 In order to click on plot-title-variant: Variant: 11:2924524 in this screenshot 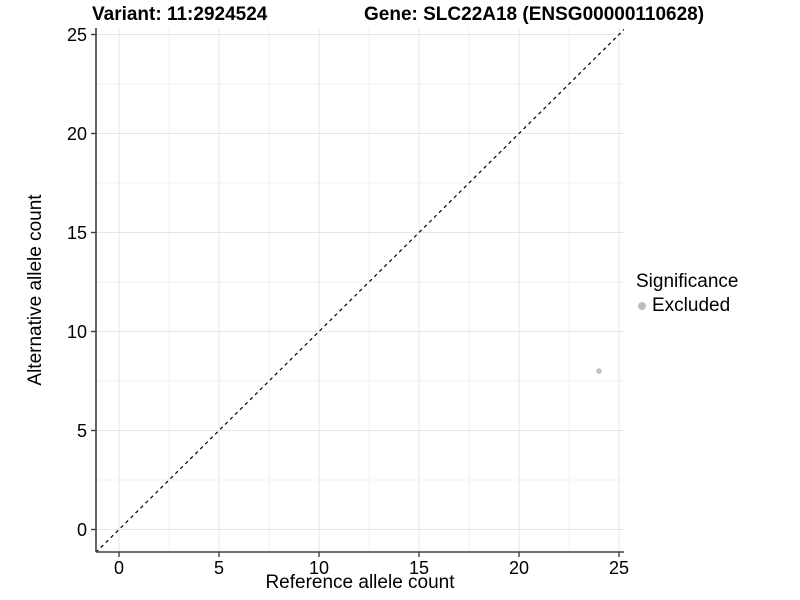, I will do `click(180, 14)`.